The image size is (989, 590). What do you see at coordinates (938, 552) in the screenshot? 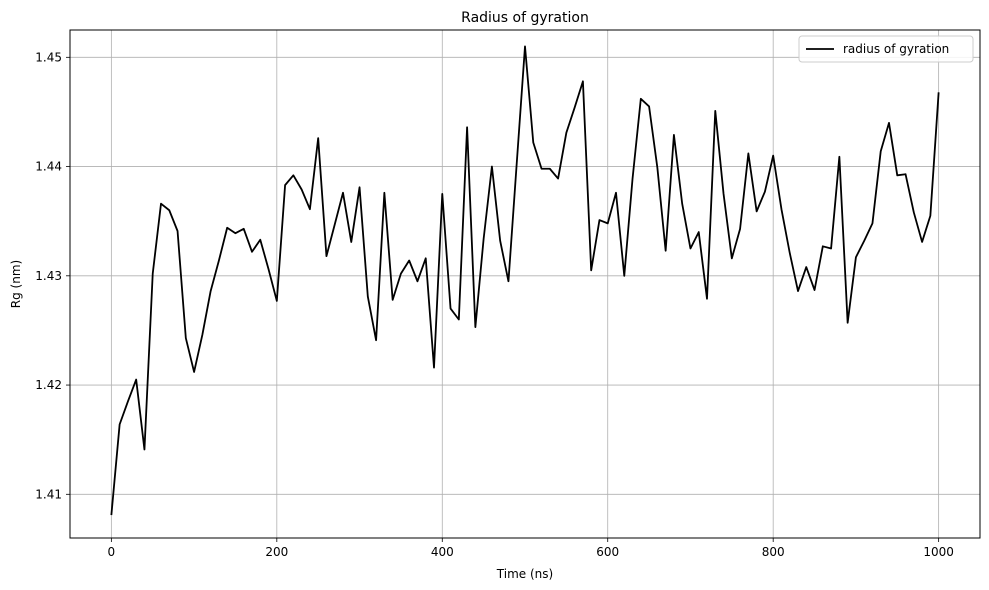
I see `x-tick-label: 1000` at bounding box center [938, 552].